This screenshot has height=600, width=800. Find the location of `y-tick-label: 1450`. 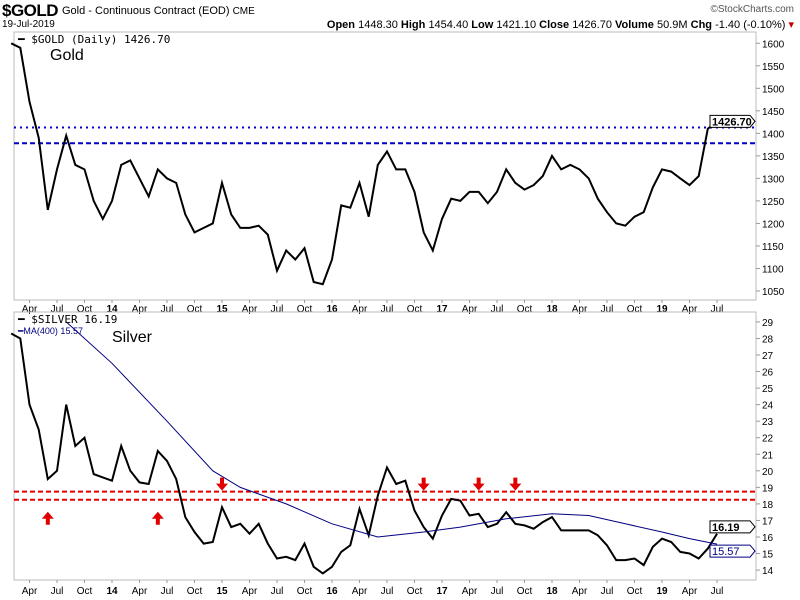

y-tick-label: 1450 is located at coordinates (773, 112).